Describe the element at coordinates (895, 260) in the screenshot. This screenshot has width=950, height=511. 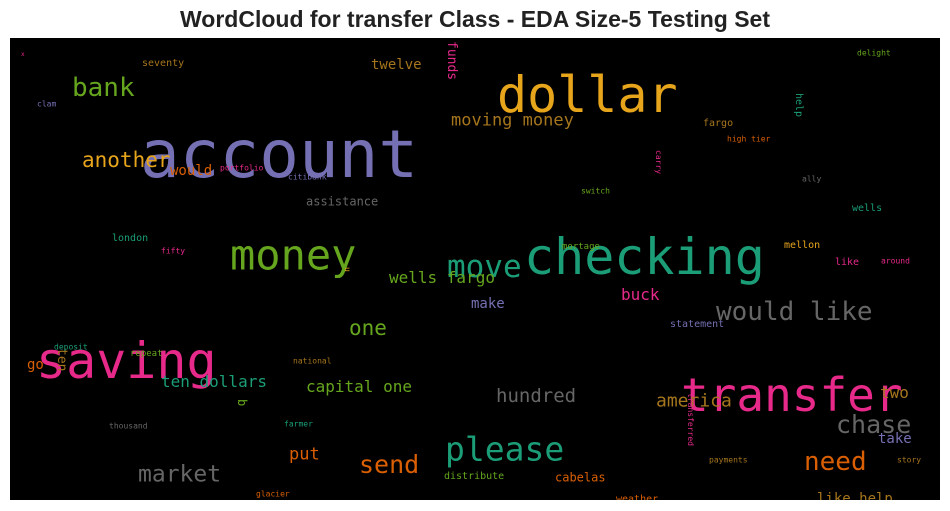
I see `word-around: around` at that location.